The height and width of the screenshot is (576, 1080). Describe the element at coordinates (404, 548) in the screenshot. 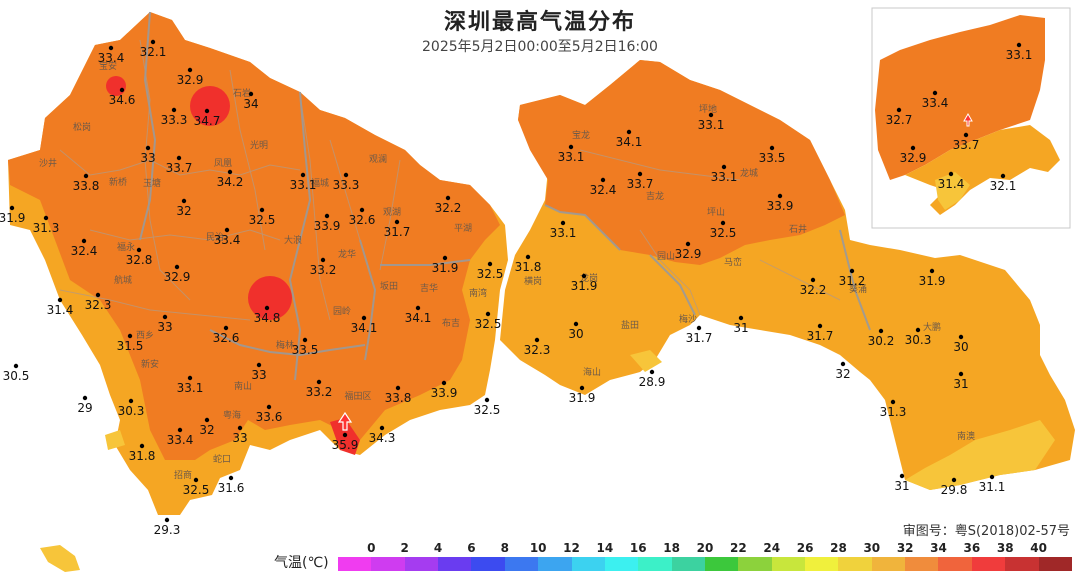

I see `legend-tick: 2` at that location.